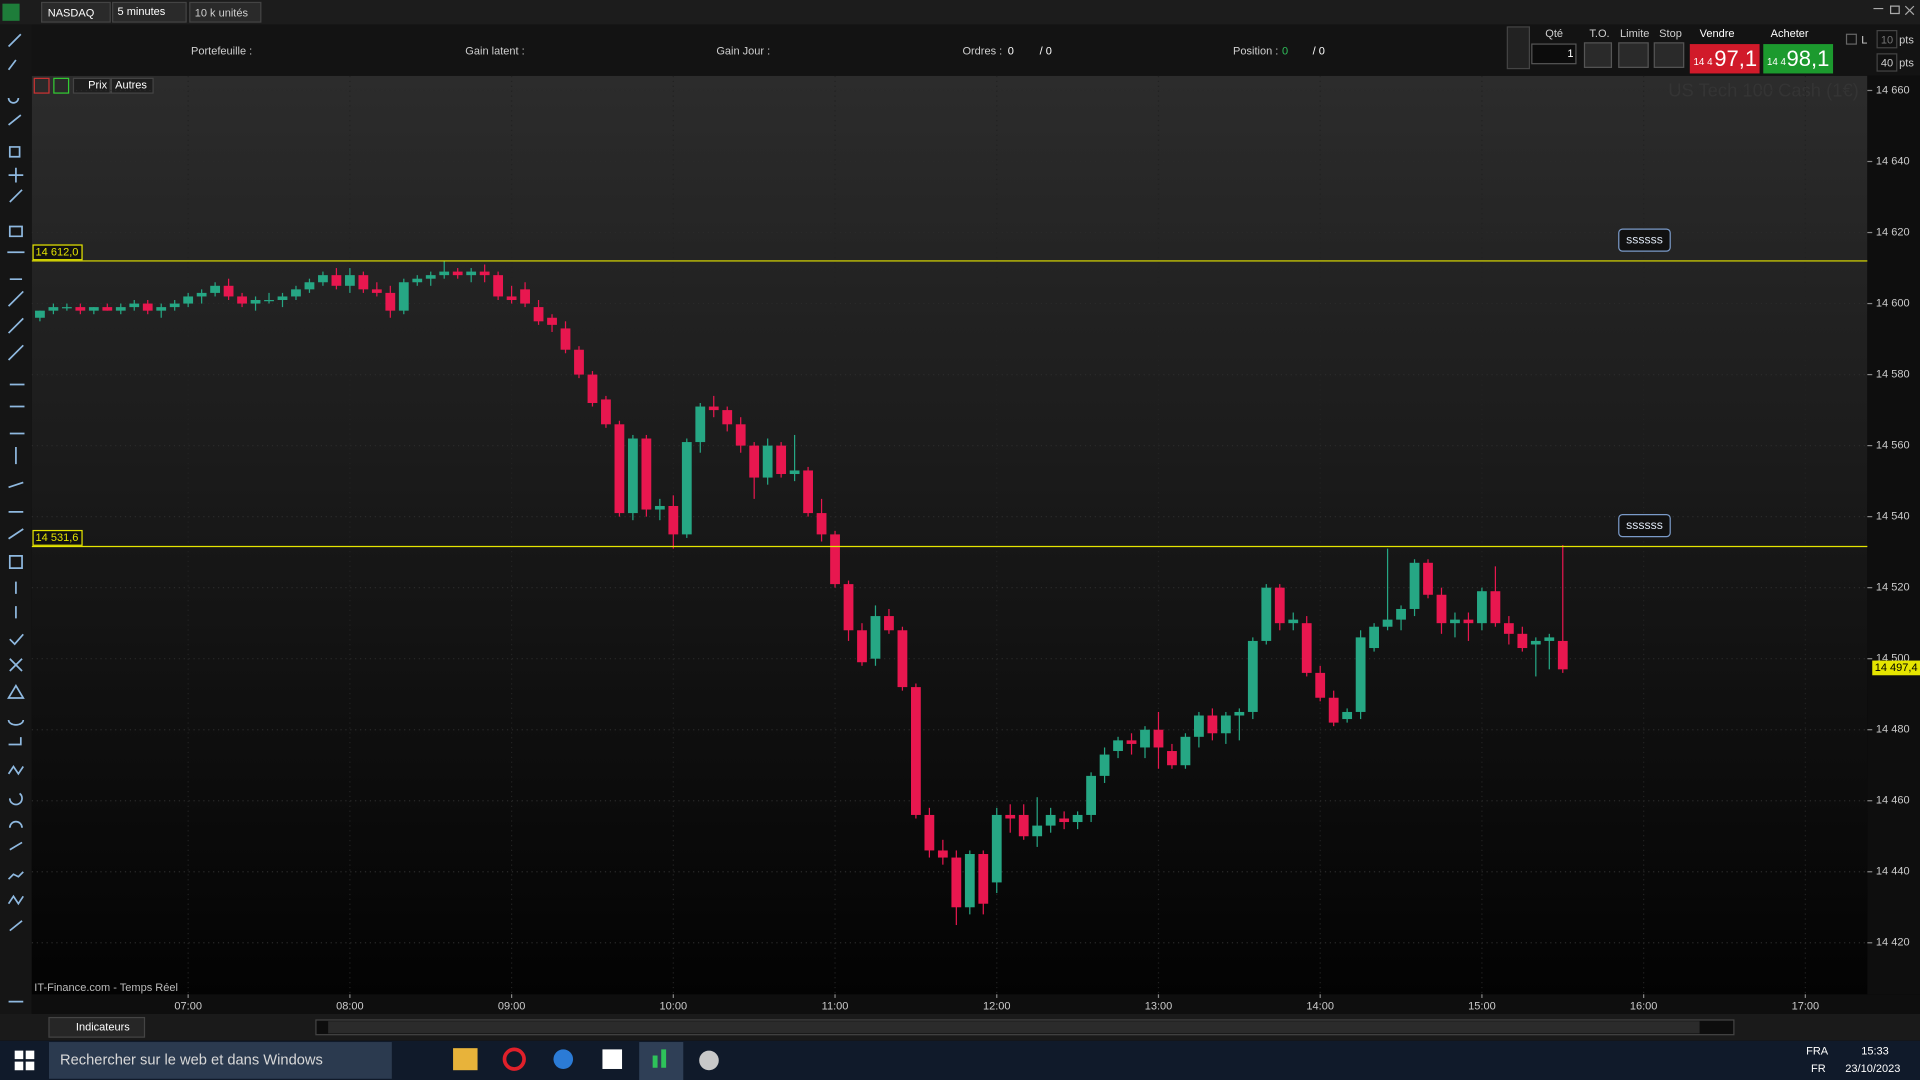  Describe the element at coordinates (76, 12) in the screenshot. I see `instrument-select` at that location.